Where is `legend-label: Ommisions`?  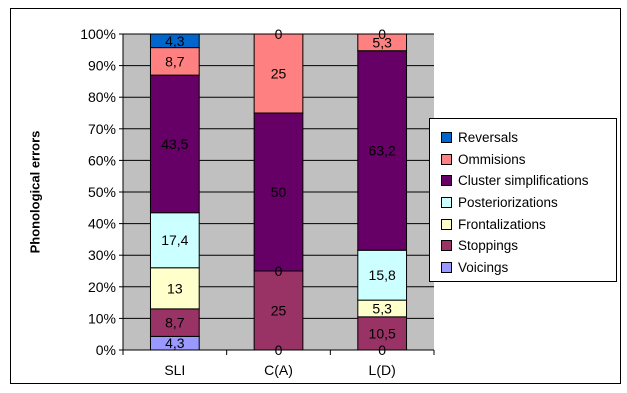 legend-label: Ommisions is located at coordinates (492, 159).